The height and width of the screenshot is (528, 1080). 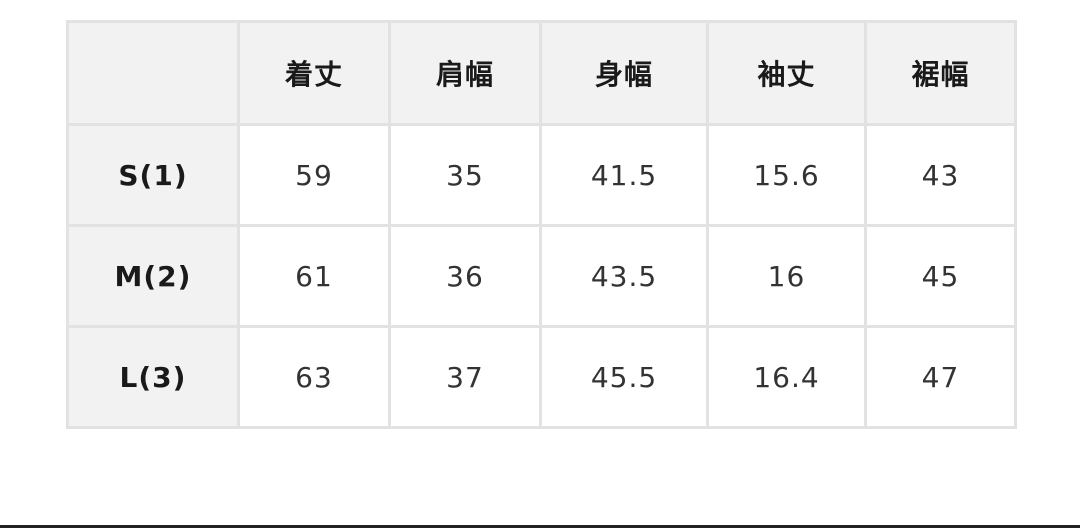 What do you see at coordinates (624, 377) in the screenshot?
I see `cell: 45.5` at bounding box center [624, 377].